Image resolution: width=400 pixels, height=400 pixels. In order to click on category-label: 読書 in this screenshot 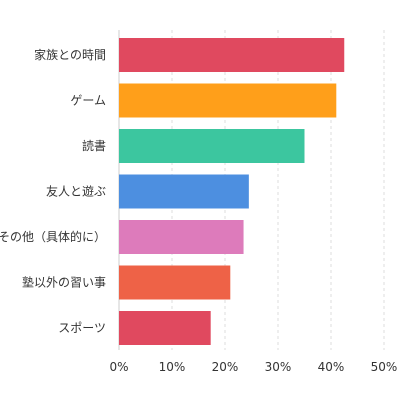, I will do `click(94, 145)`.